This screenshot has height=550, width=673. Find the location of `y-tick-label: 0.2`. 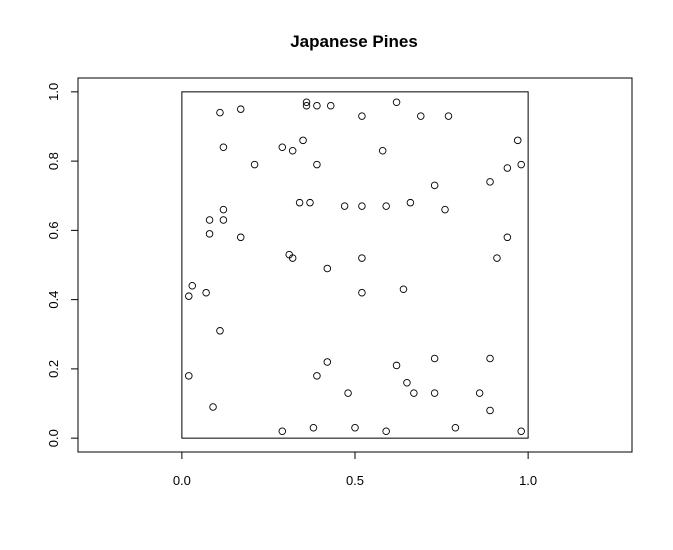

y-tick-label: 0.2 is located at coordinates (53, 369).